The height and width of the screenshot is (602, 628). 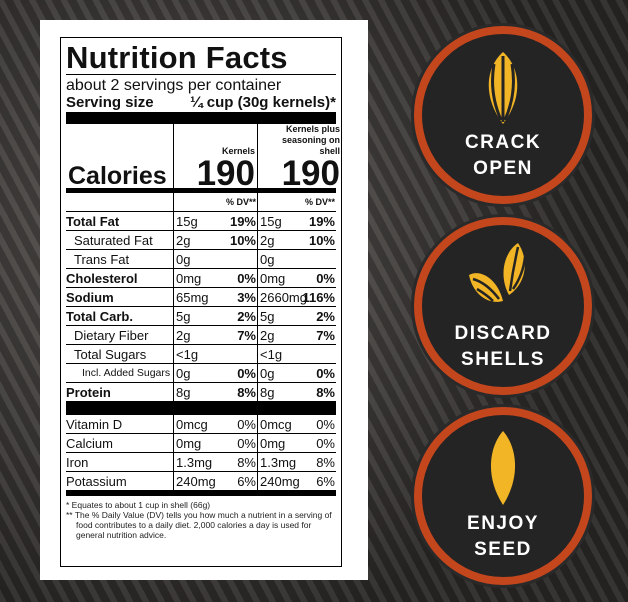 I want to click on amount: 5g, so click(x=195, y=316).